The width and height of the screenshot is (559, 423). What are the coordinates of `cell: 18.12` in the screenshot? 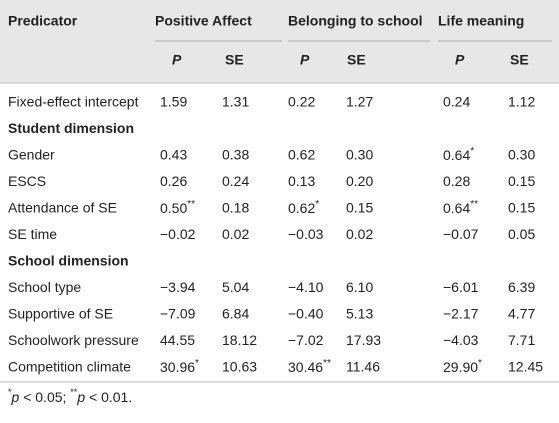 It's located at (239, 340).